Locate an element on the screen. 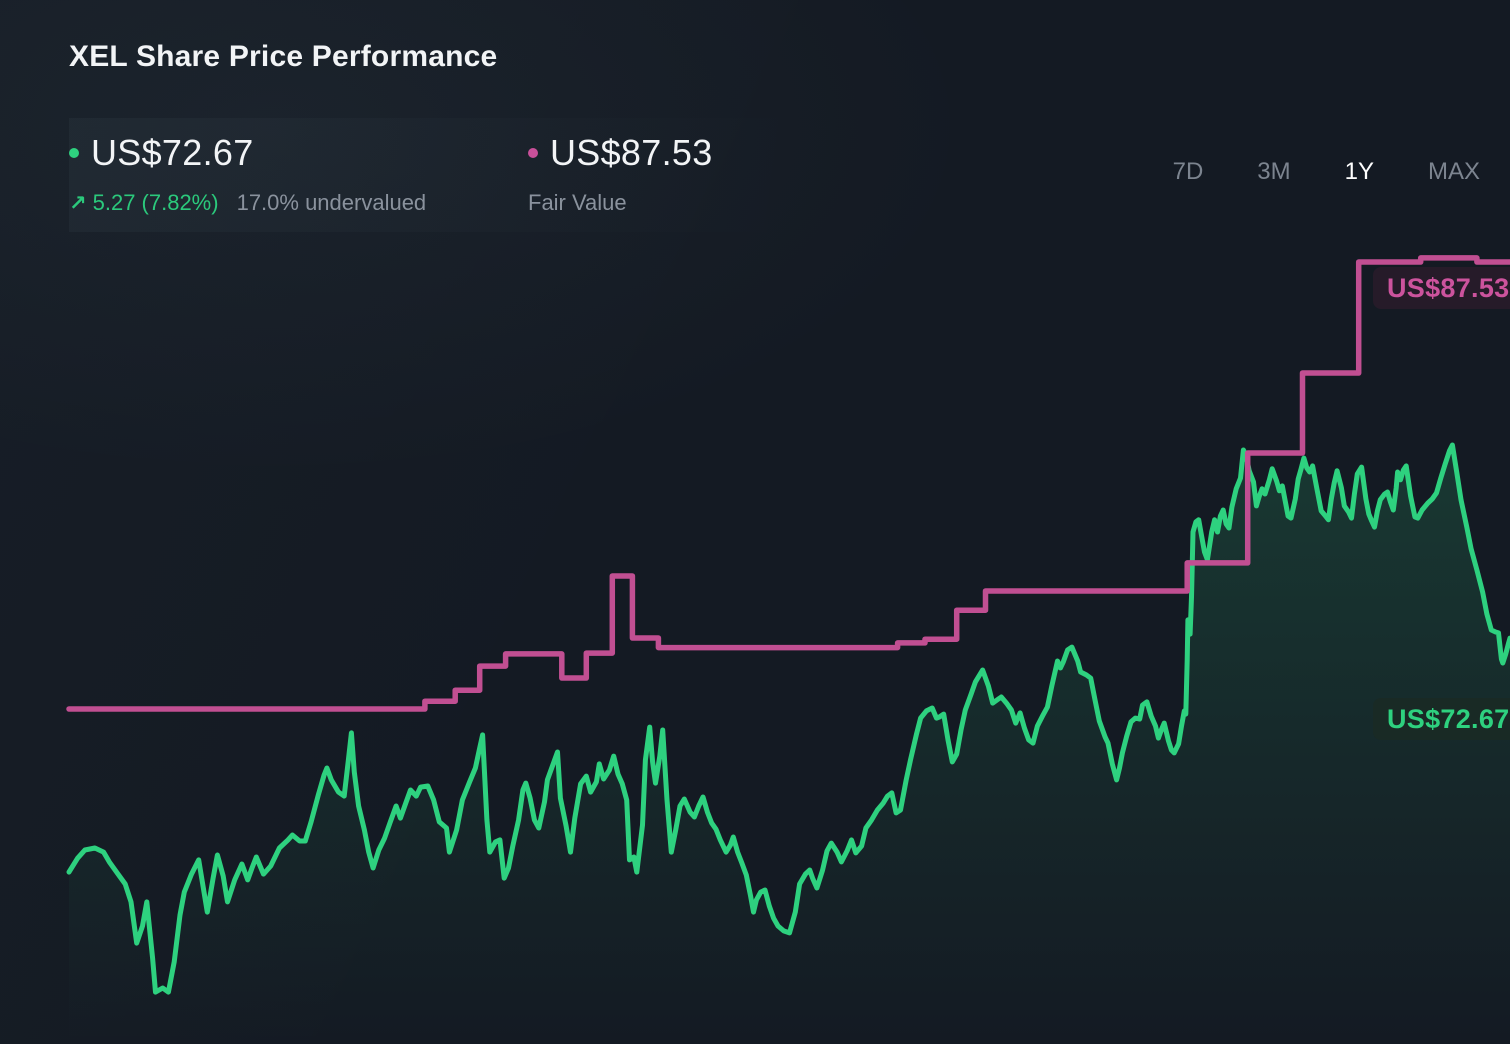 The height and width of the screenshot is (1044, 1510). share-price-badge: US$72.67 is located at coordinates (1441, 719).